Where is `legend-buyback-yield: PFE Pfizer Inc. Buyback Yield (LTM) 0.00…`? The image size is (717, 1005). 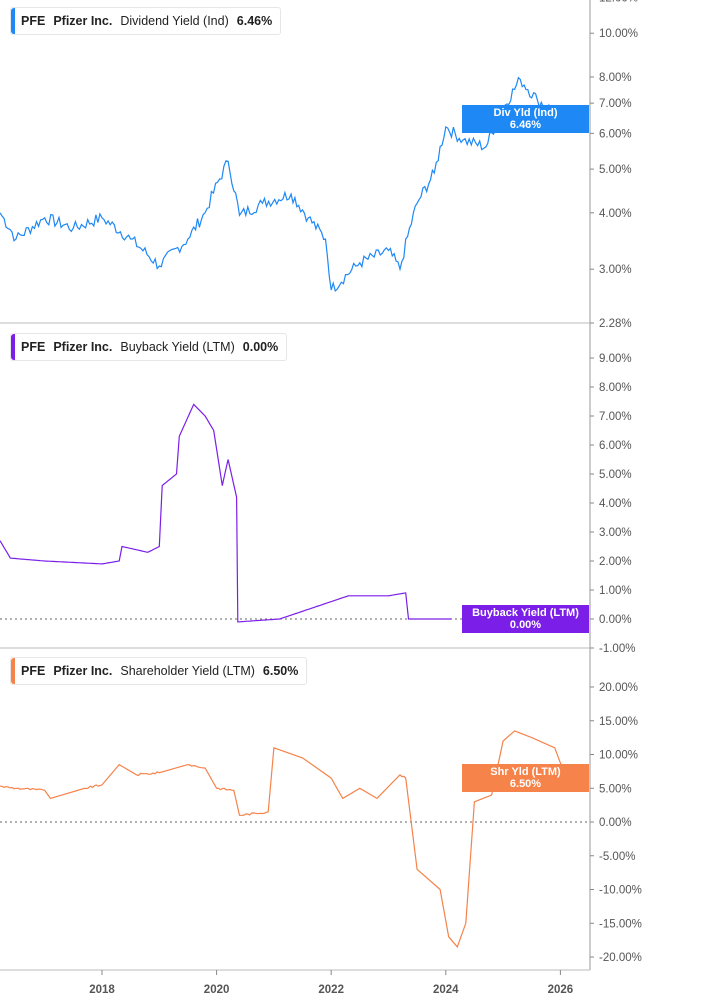 legend-buyback-yield: PFE Pfizer Inc. Buyback Yield (LTM) 0.00… is located at coordinates (149, 347).